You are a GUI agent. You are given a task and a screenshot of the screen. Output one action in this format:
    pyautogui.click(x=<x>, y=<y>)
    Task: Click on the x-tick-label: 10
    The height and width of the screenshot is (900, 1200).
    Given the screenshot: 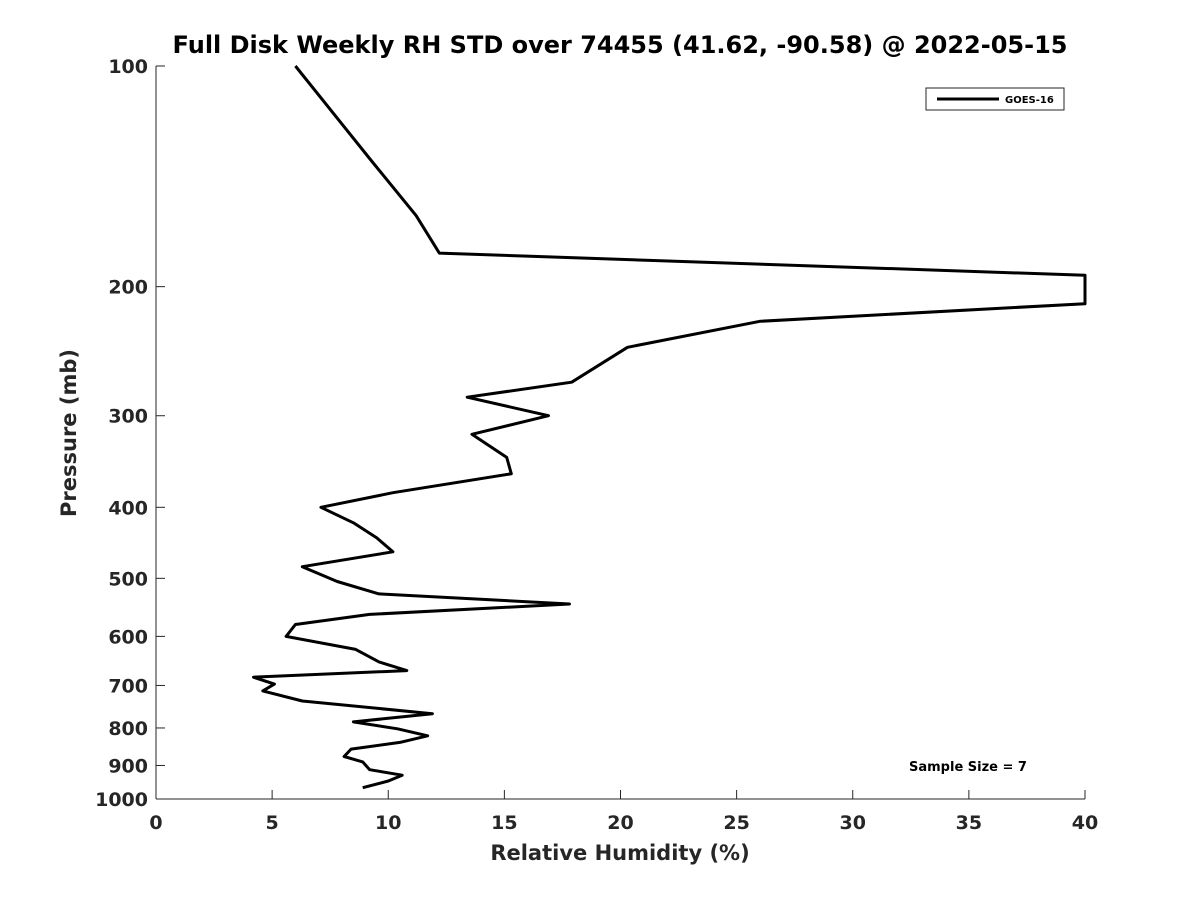 What is the action you would take?
    pyautogui.click(x=388, y=823)
    